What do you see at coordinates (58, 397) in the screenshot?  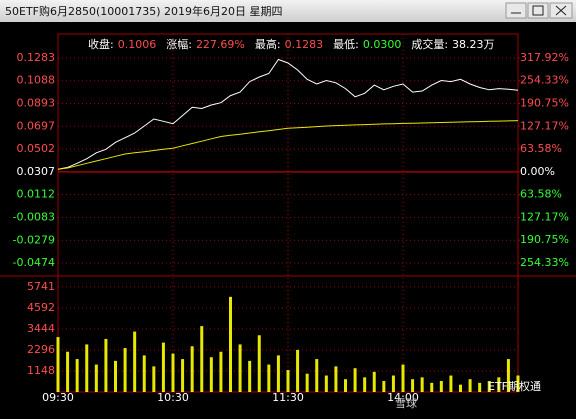 I see `x-tick-label: 09:30` at bounding box center [58, 397].